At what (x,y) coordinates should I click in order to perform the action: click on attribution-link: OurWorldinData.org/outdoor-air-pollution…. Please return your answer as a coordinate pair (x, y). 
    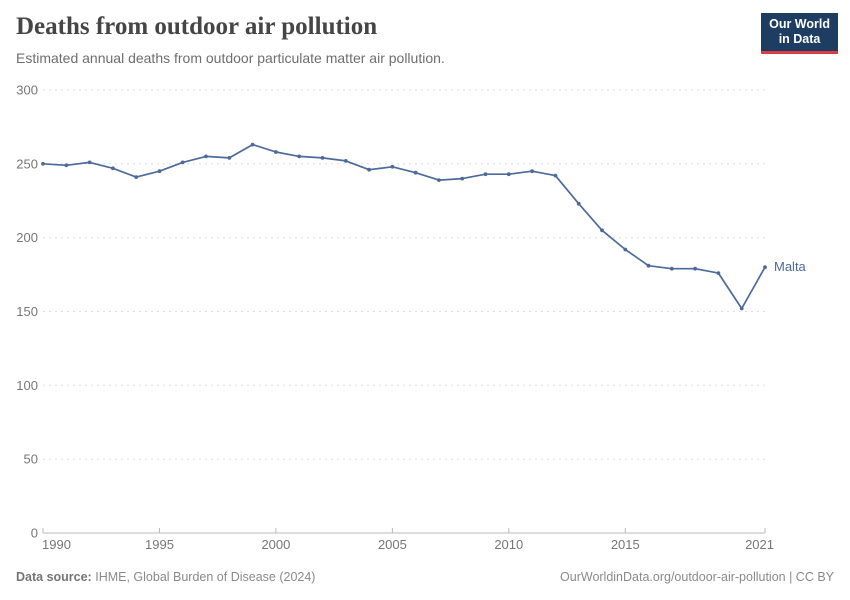
    Looking at the image, I should click on (697, 577).